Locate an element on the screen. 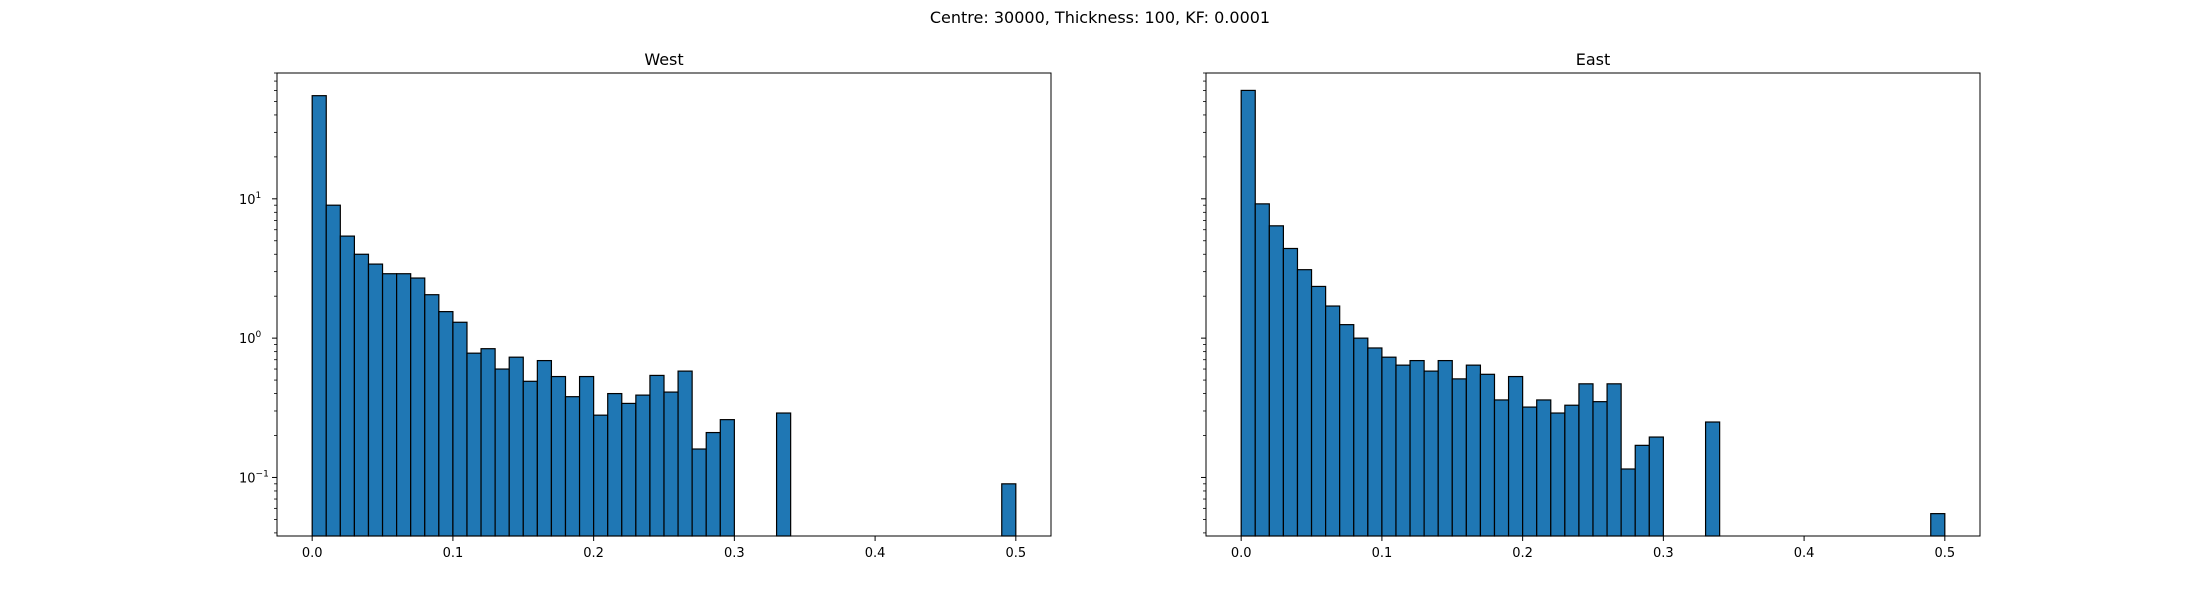 The height and width of the screenshot is (600, 2200). y-tick-label: 10⁻¹ is located at coordinates (254, 477).